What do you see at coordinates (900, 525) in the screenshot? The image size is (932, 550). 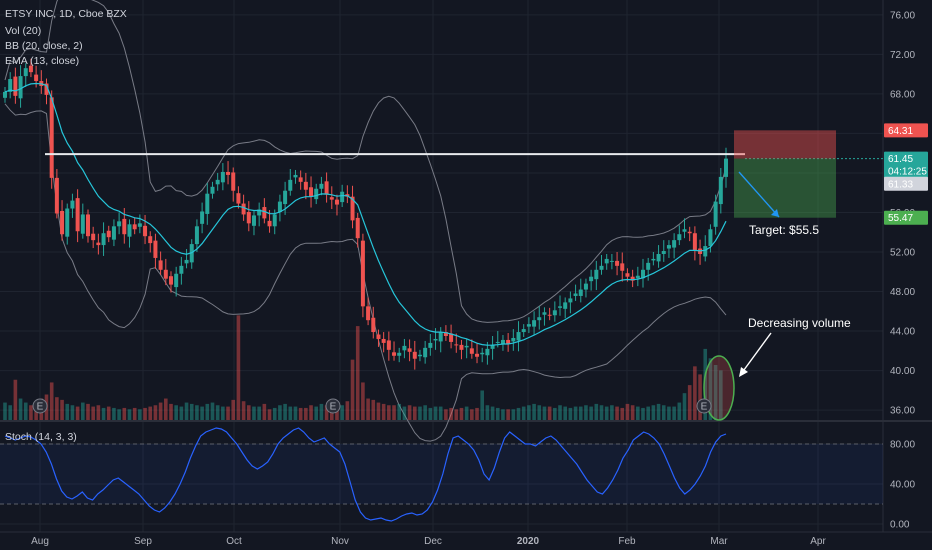 I see `stoch-tick-label: 0.00` at bounding box center [900, 525].